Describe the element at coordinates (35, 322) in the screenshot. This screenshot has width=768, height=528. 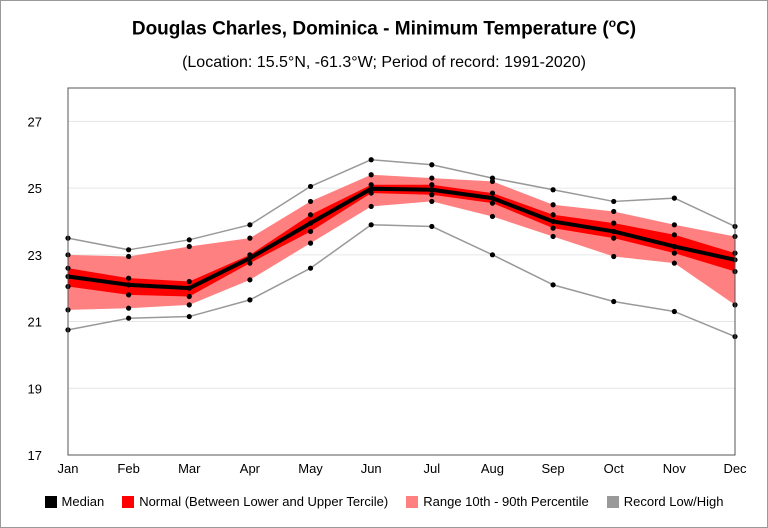
I see `y-tick-label: 21` at that location.